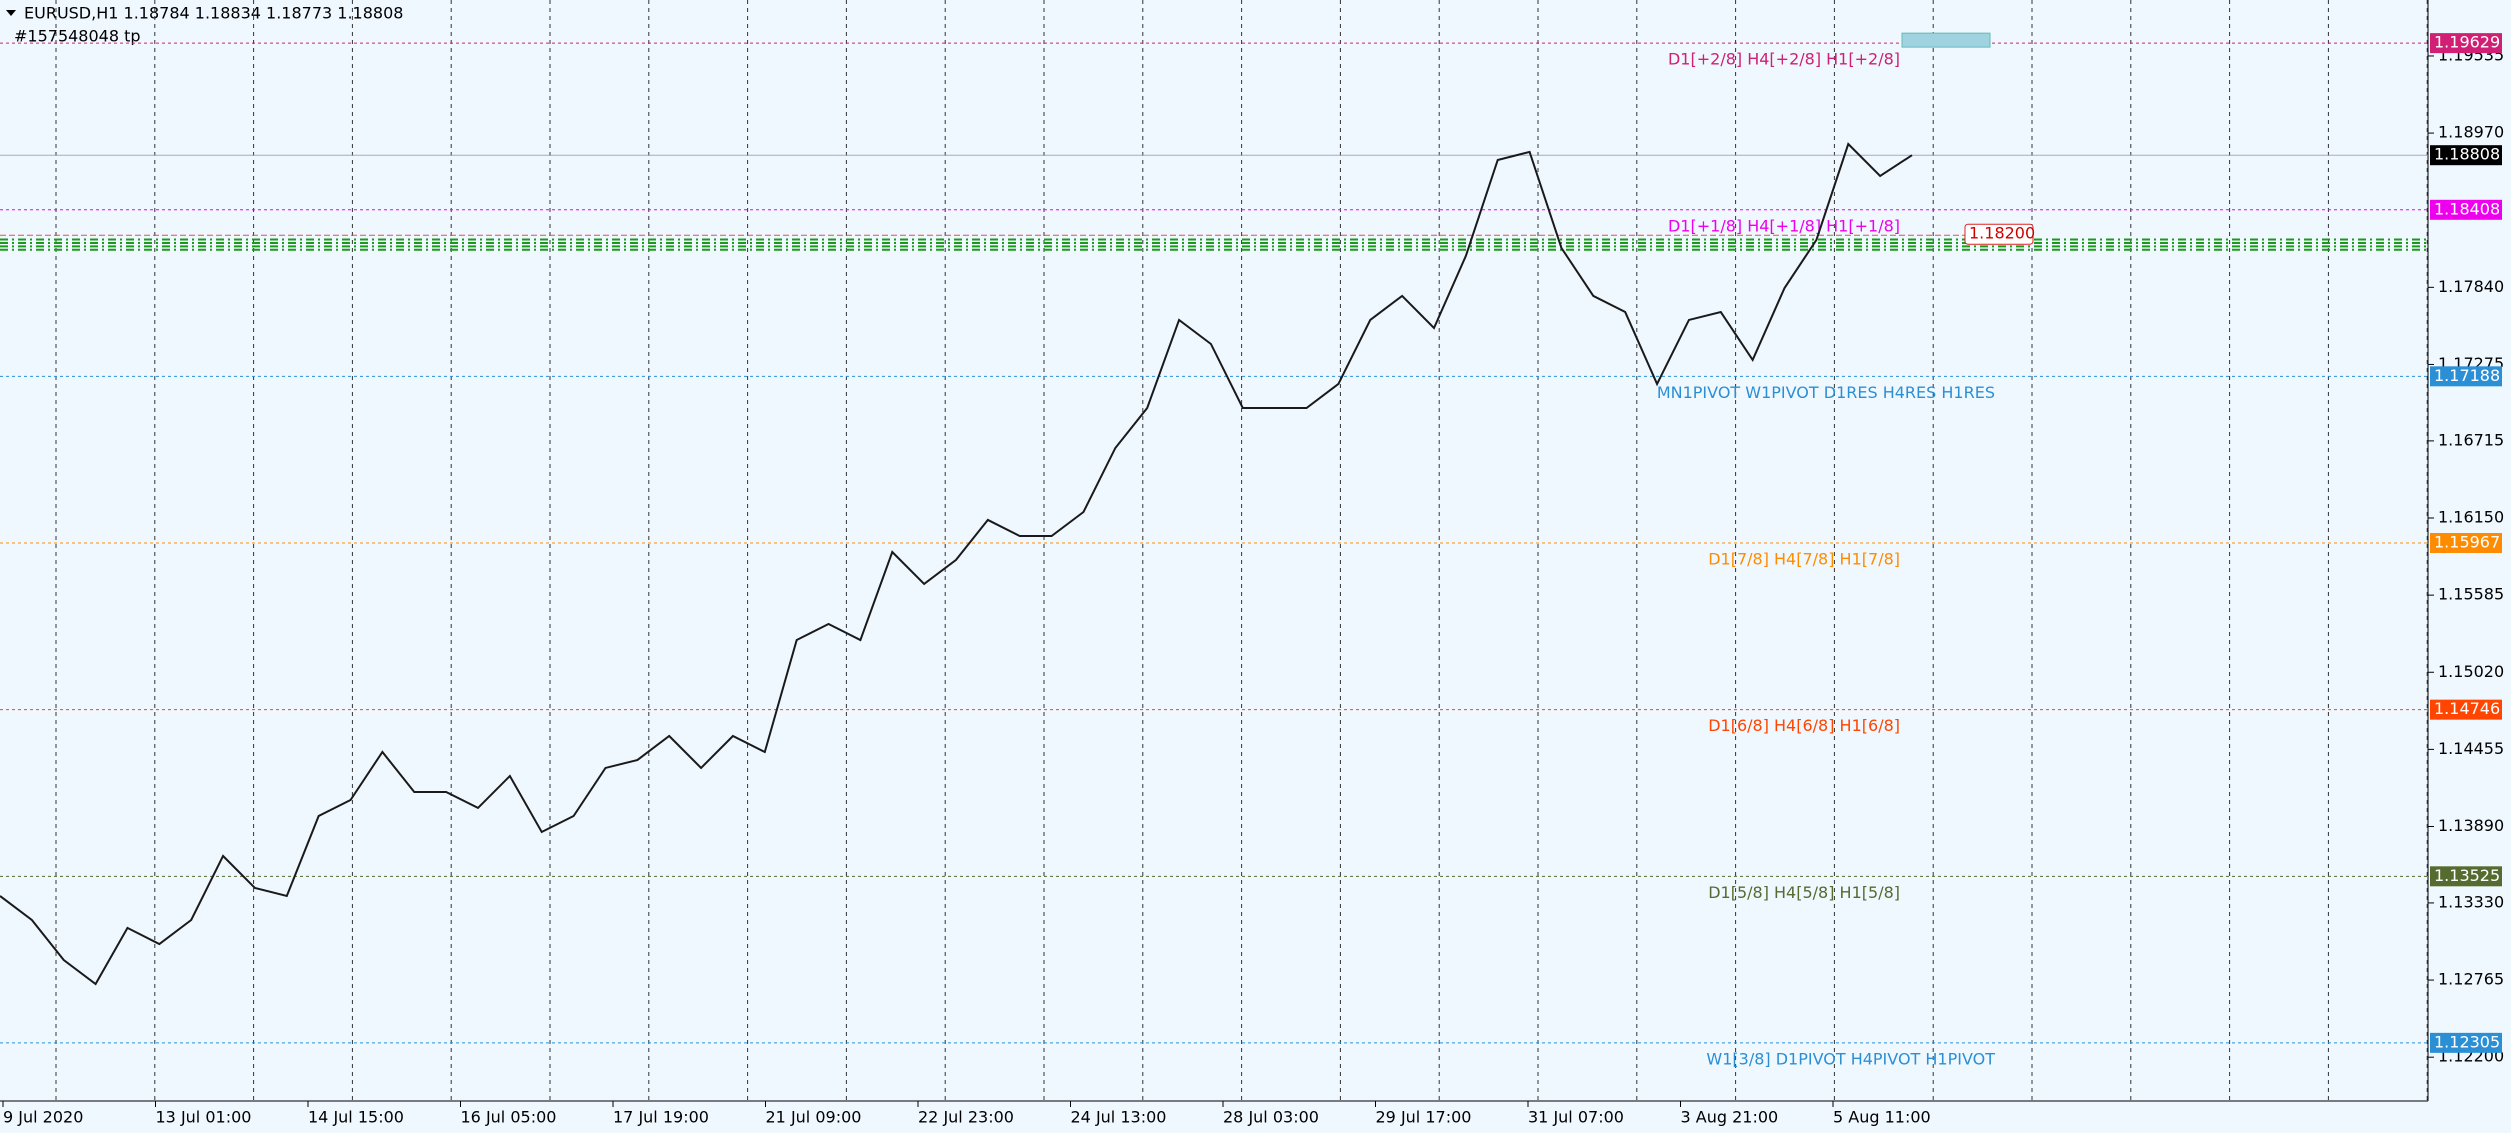 This screenshot has width=2511, height=1133. I want to click on level-price: 1.19629, so click(2467, 42).